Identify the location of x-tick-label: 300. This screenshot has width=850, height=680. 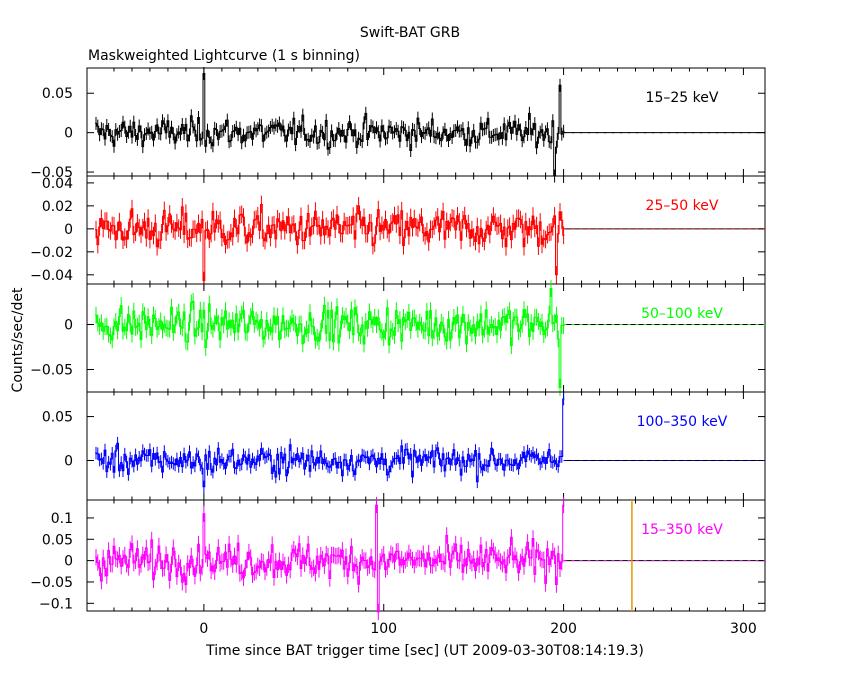
(743, 629).